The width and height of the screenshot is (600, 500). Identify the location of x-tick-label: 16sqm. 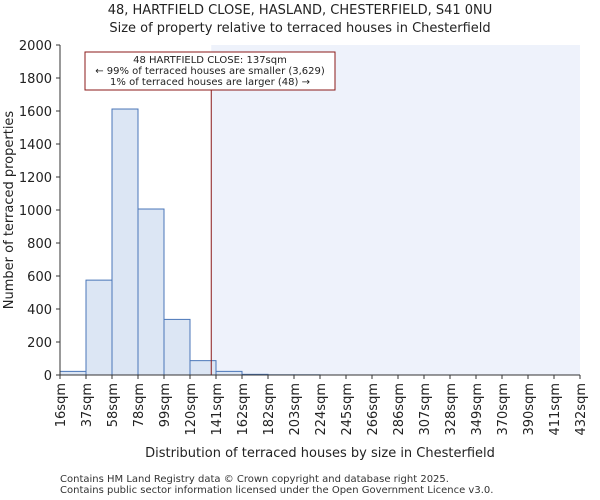
(61, 405).